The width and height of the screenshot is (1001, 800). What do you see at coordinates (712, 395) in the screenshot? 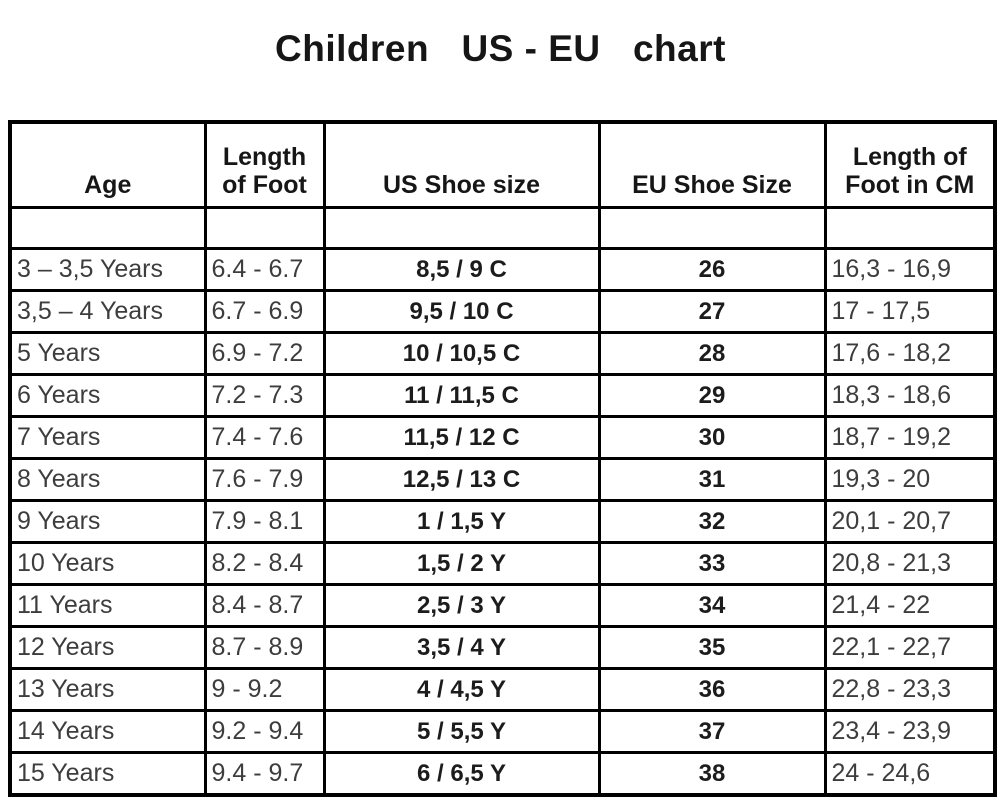
I see `eu-size-cell: 29` at bounding box center [712, 395].